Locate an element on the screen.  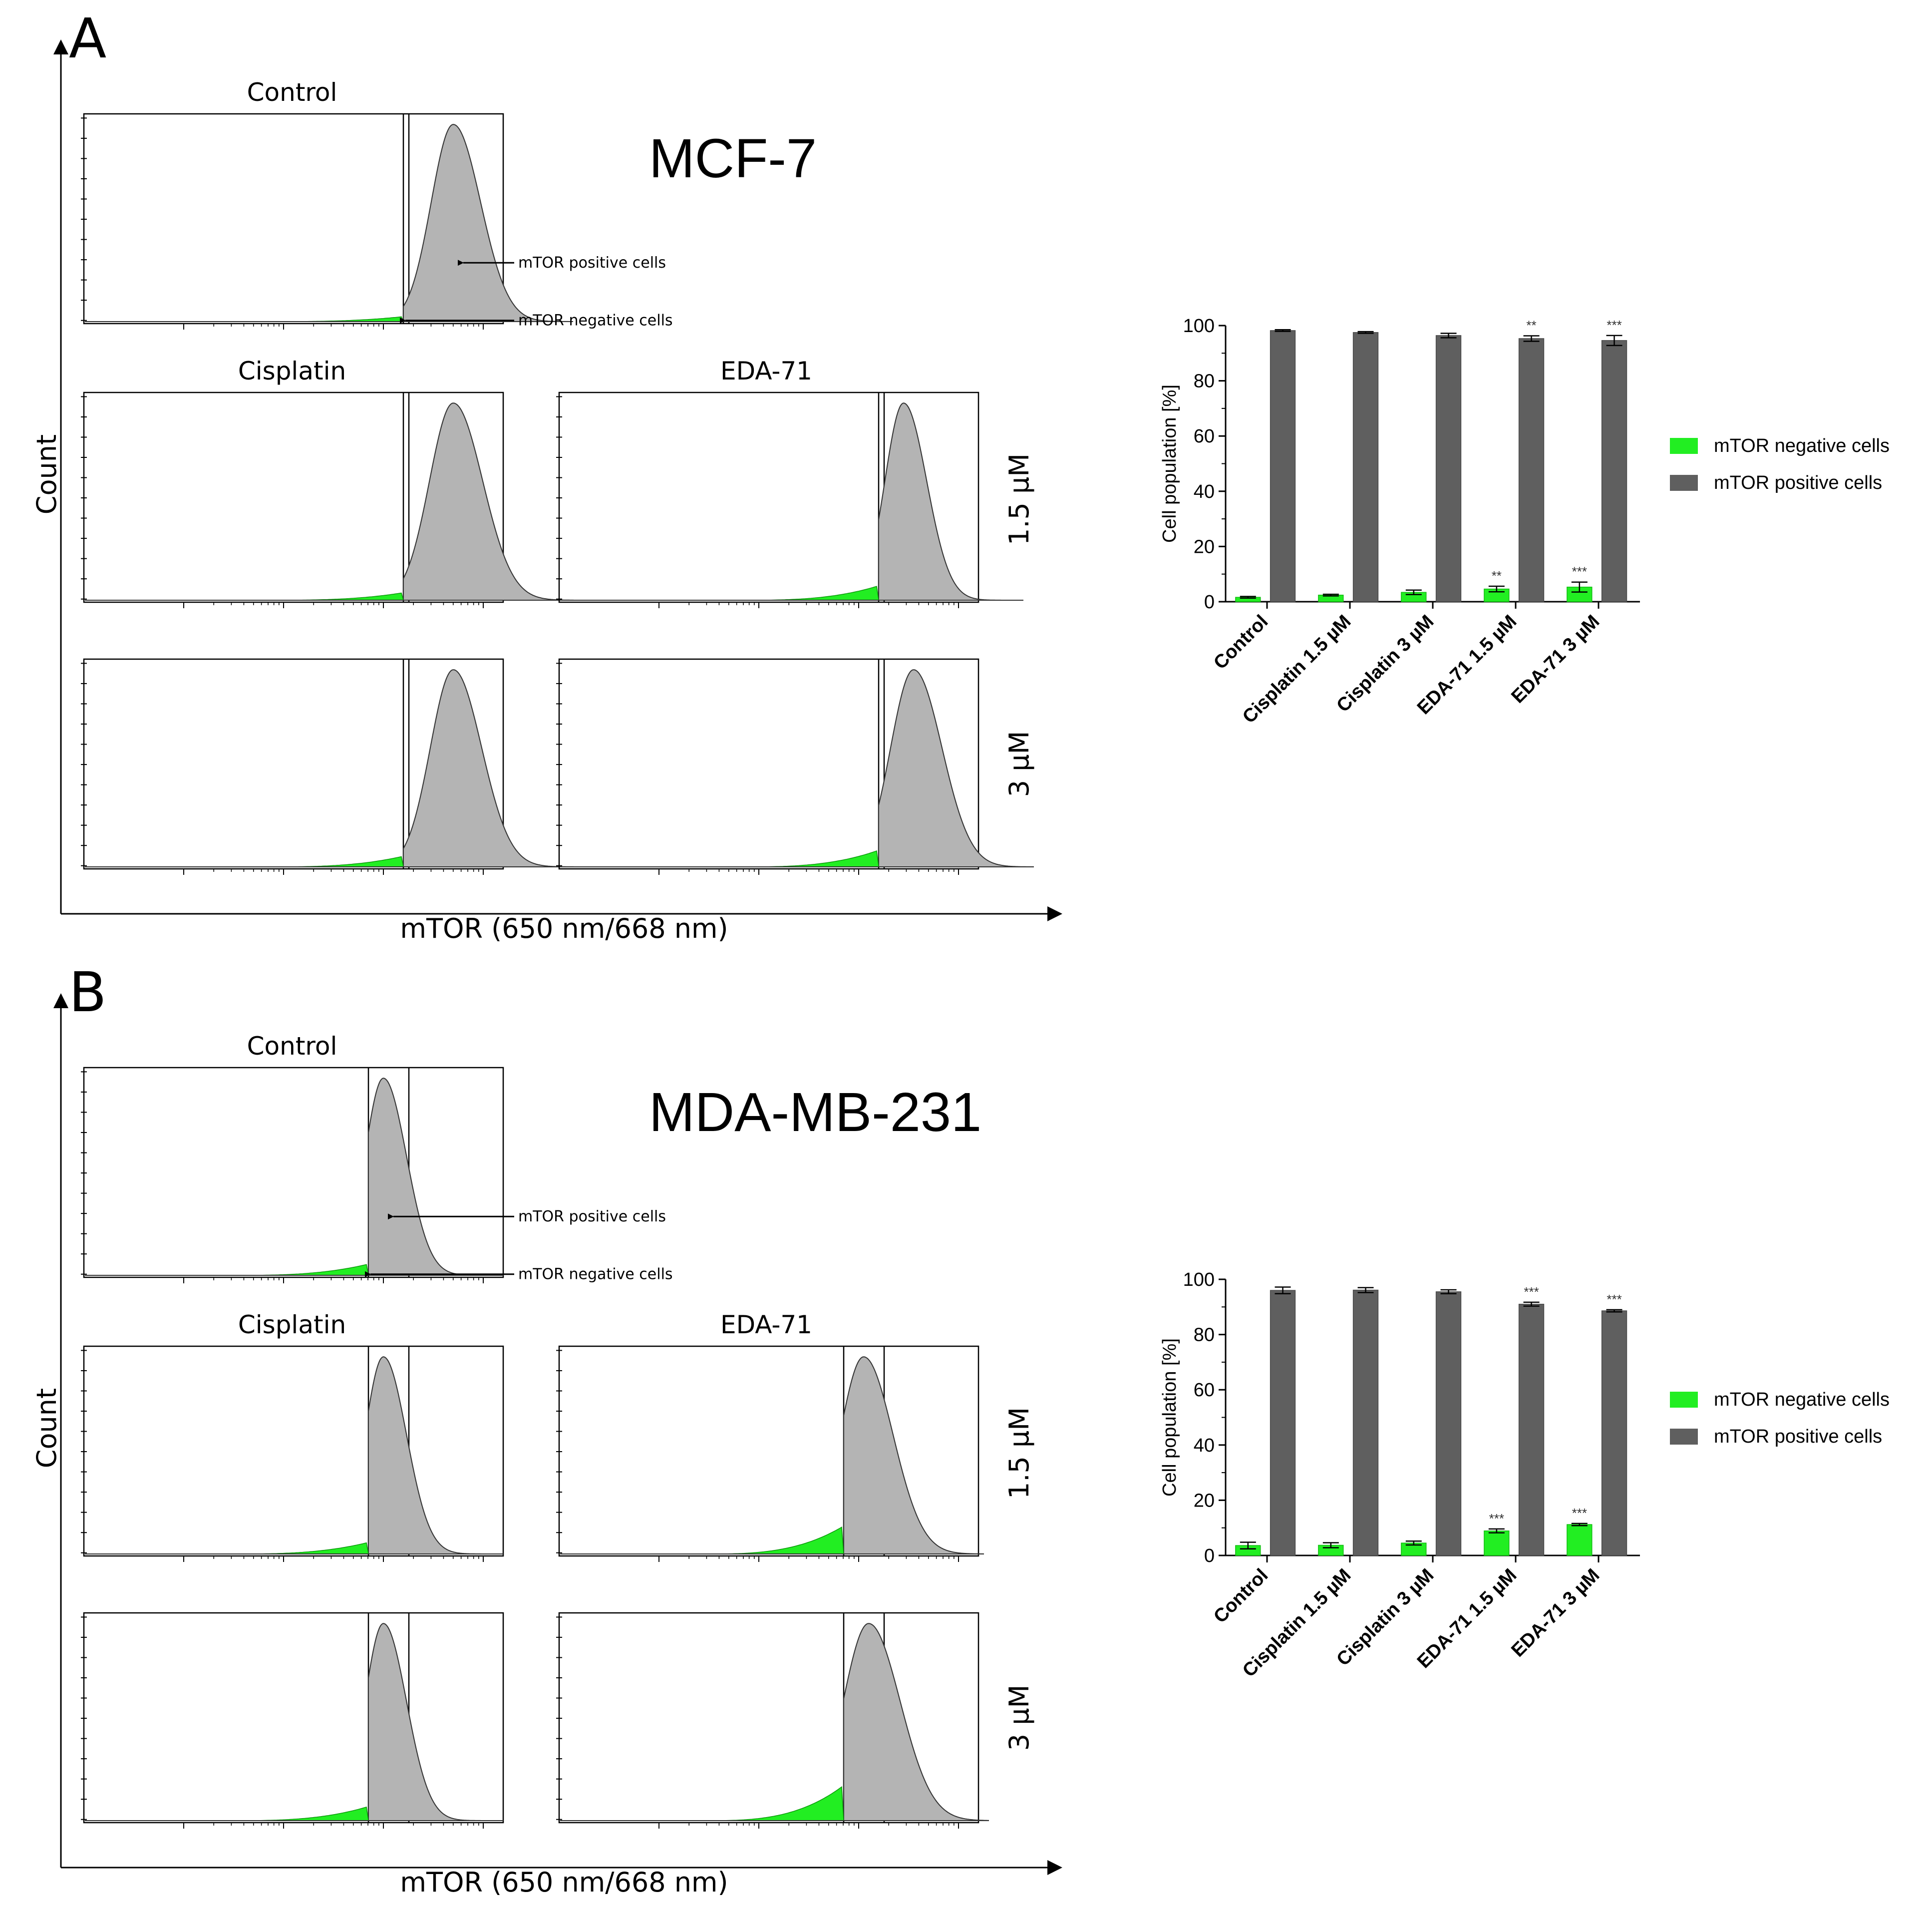
y-tick-label: 20 is located at coordinates (1204, 1500).